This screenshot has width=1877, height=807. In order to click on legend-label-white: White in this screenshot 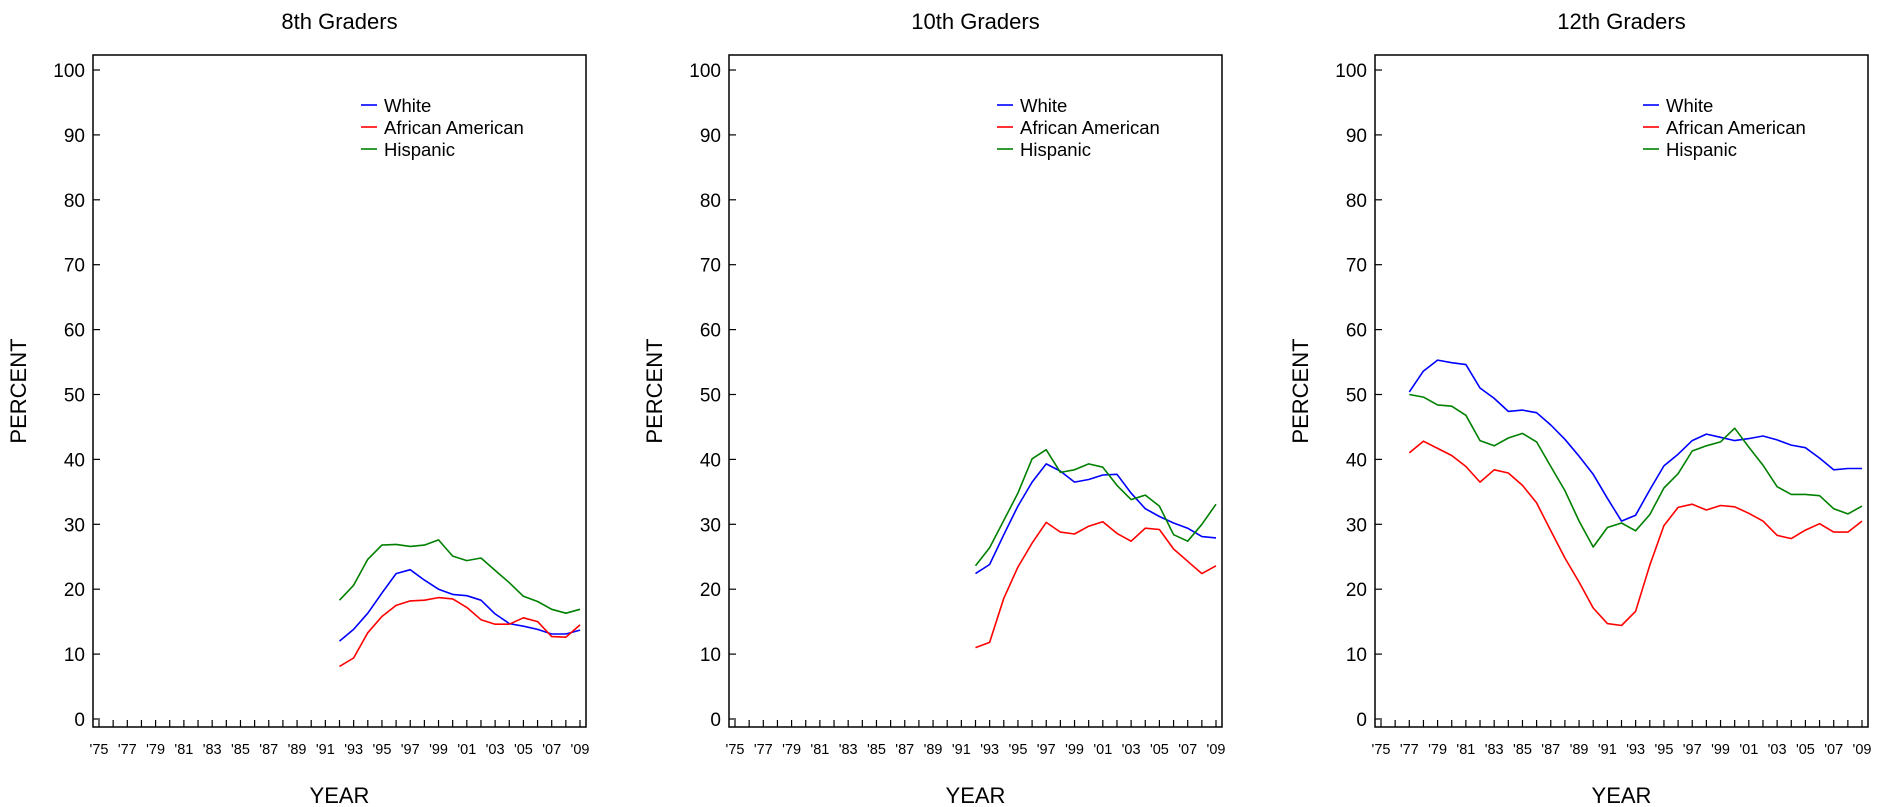, I will do `click(1043, 105)`.